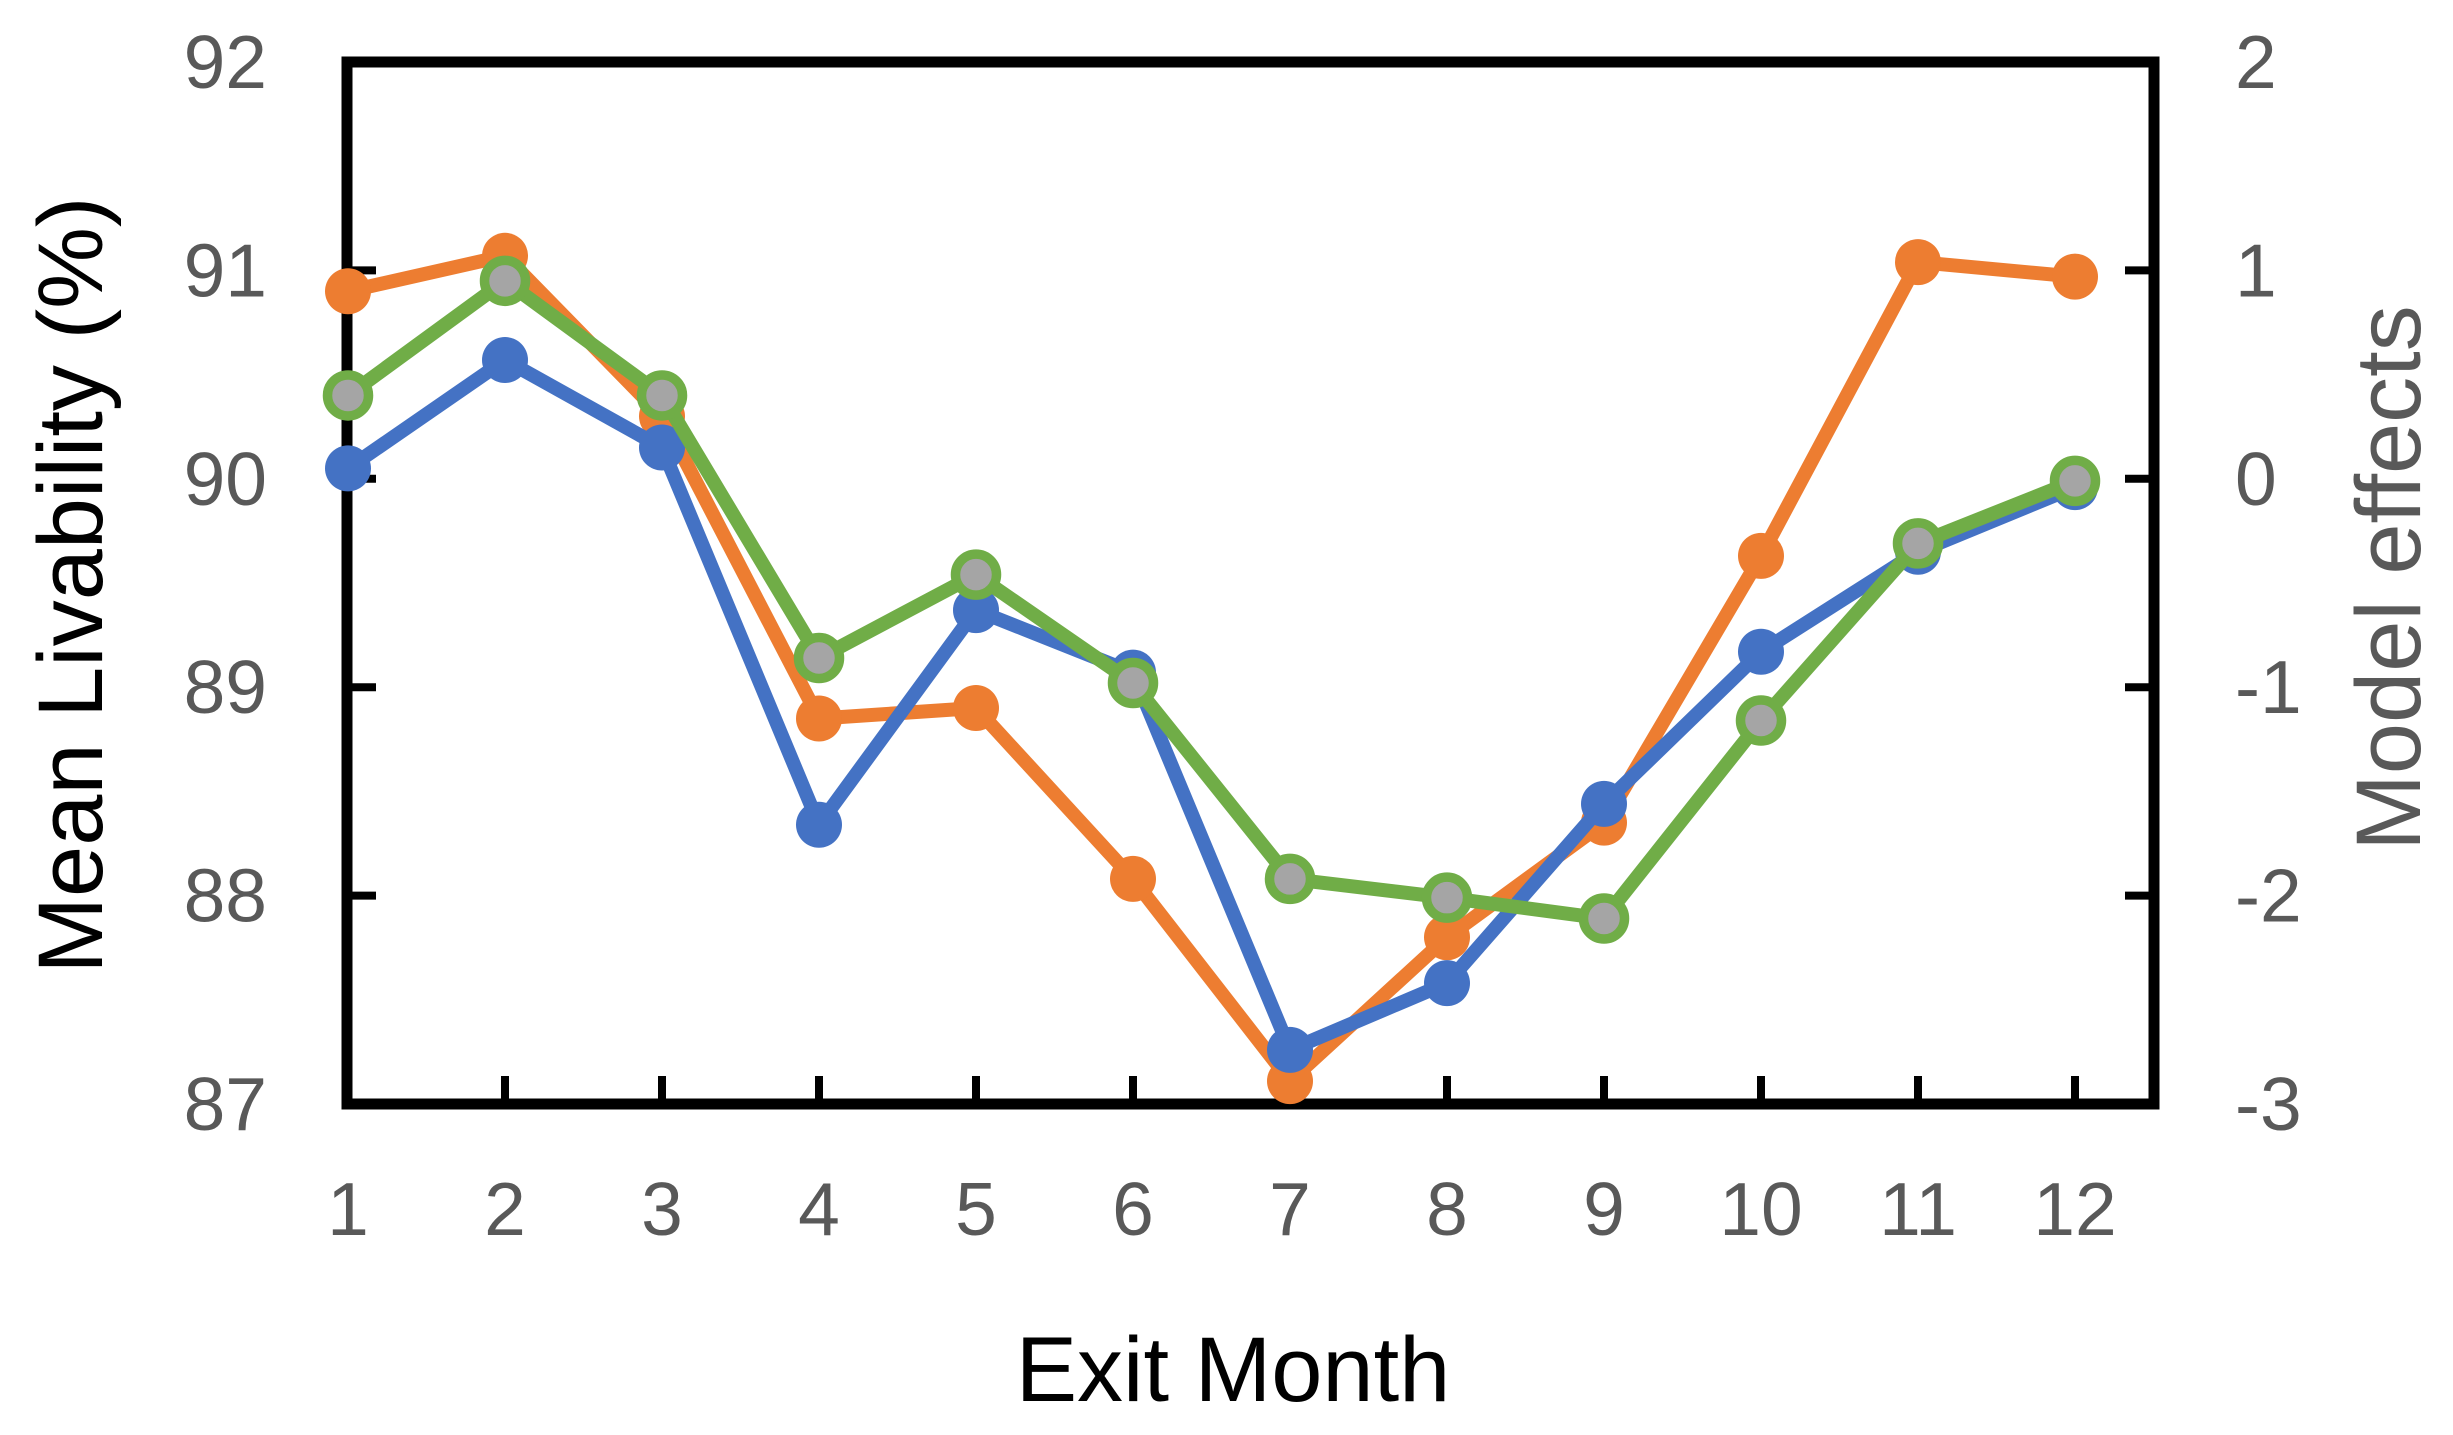 Image resolution: width=2453 pixels, height=1435 pixels. Describe the element at coordinates (1133, 1209) in the screenshot. I see `x-tick-label: 6` at that location.